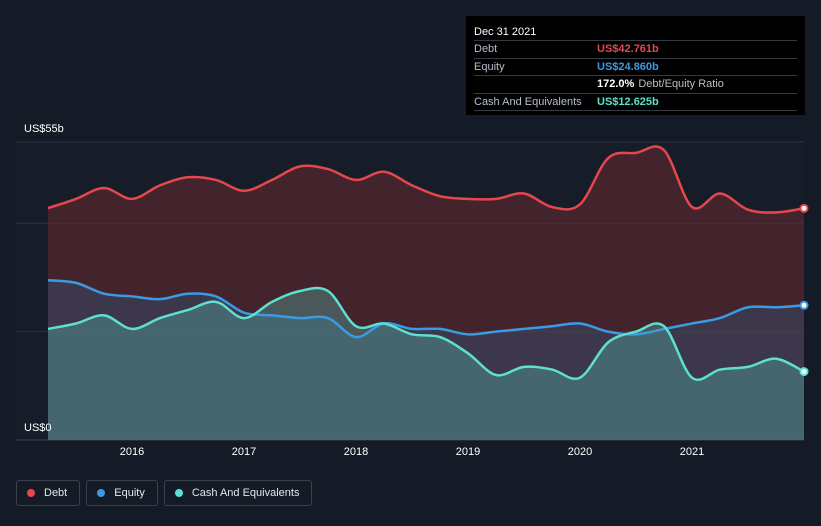 Image resolution: width=821 pixels, height=526 pixels. What do you see at coordinates (528, 101) in the screenshot?
I see `tooltip-label: Cash And Equivalents` at bounding box center [528, 101].